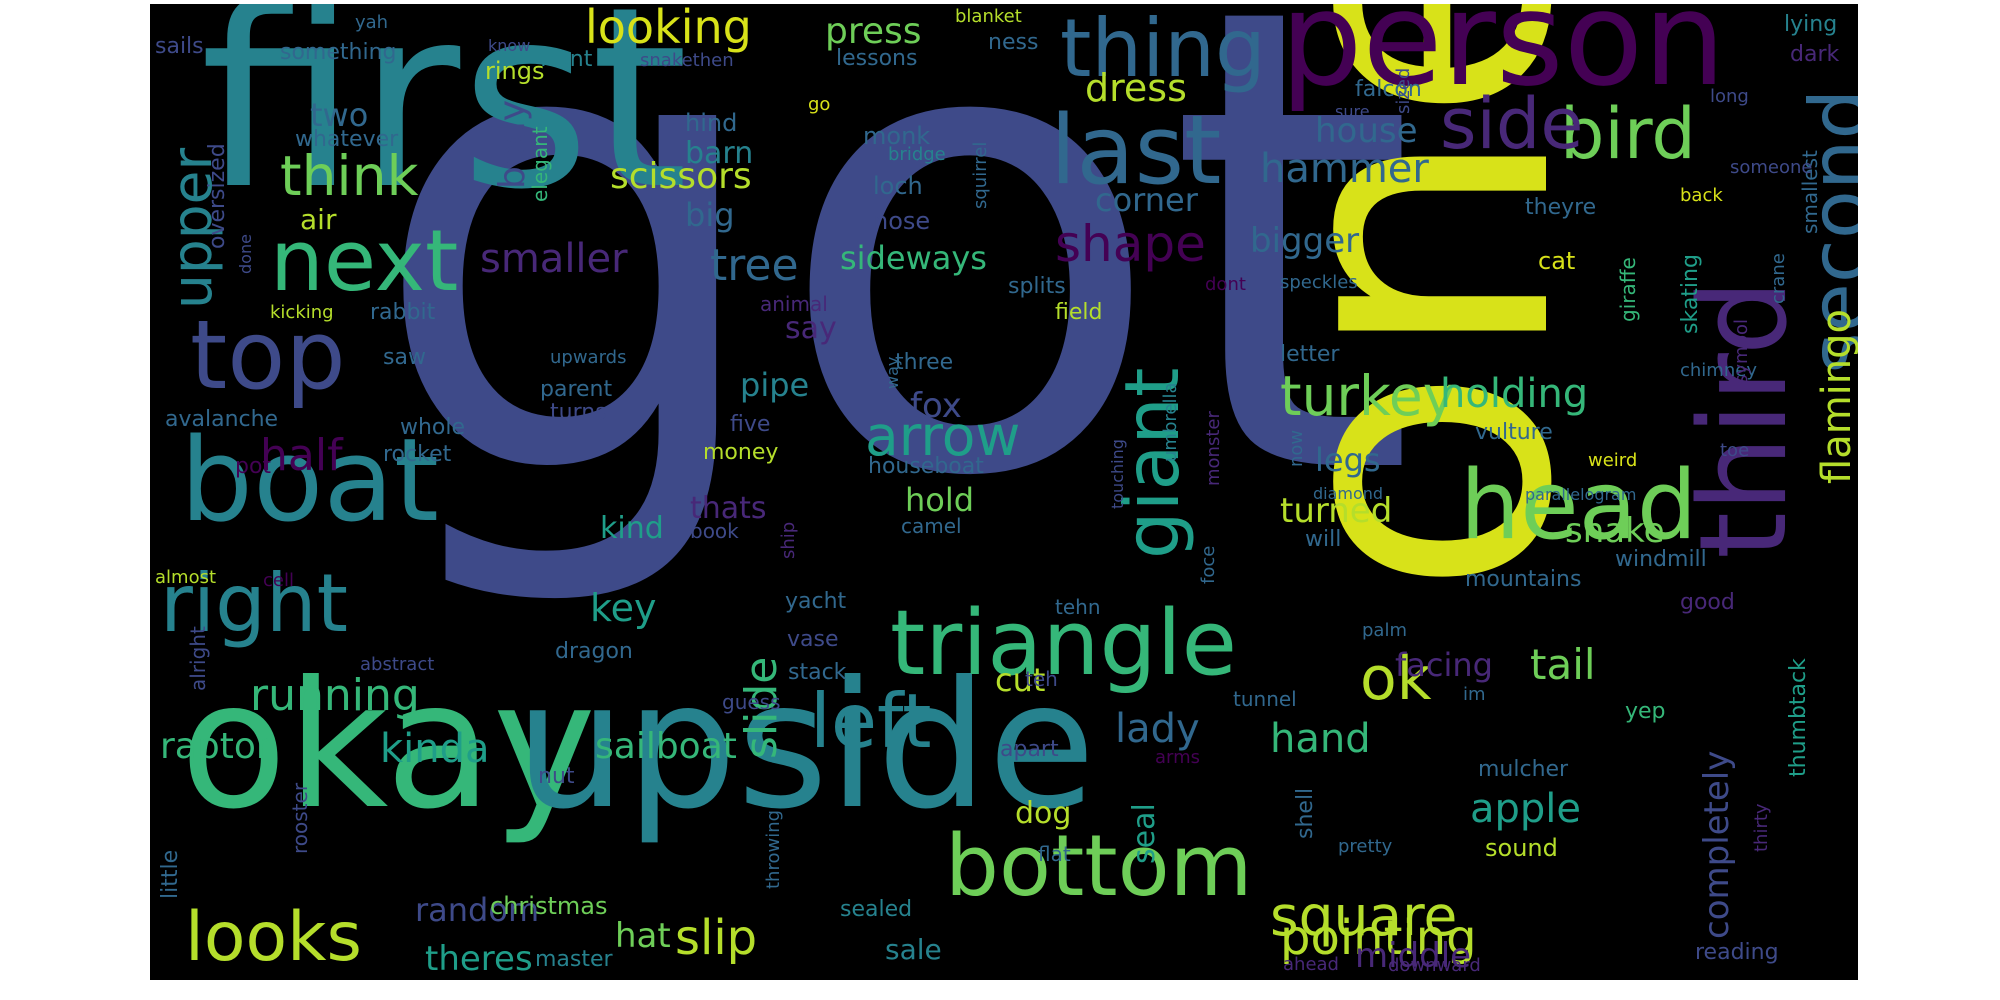  Describe the element at coordinates (1078, 607) in the screenshot. I see `word-tehn: tehn` at that location.